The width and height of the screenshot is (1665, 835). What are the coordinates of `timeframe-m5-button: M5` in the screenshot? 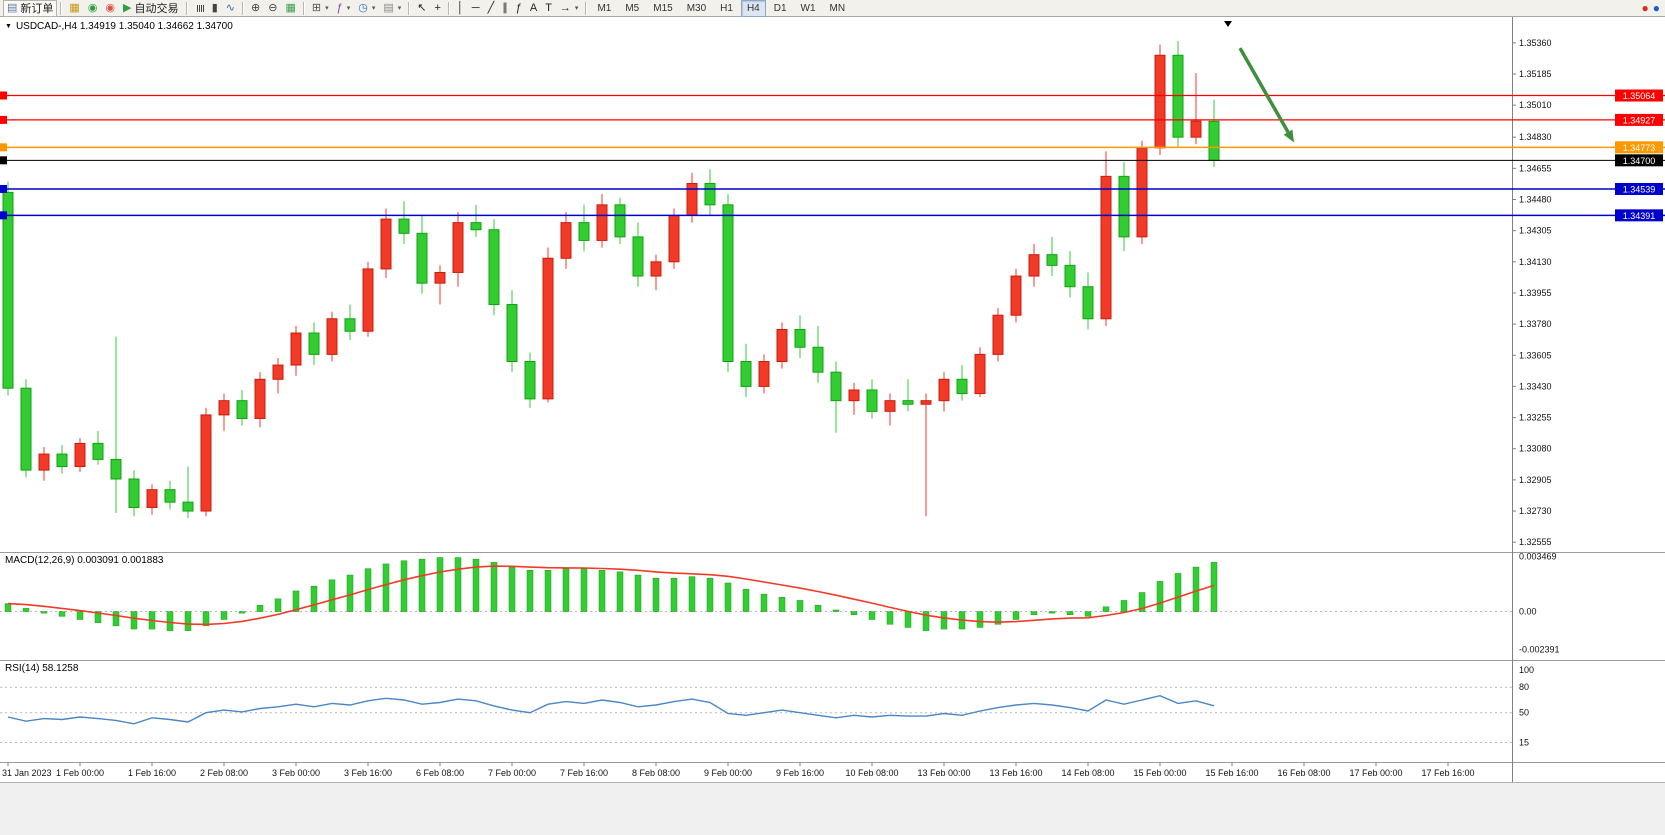 It's located at (632, 8).